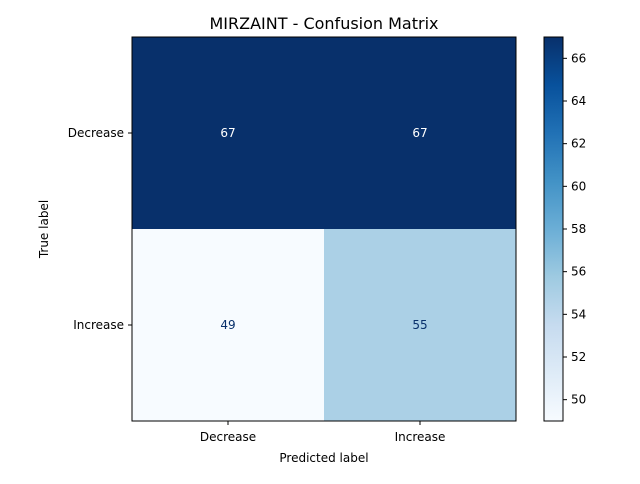  I want to click on cell-value-label: 55, so click(419, 325).